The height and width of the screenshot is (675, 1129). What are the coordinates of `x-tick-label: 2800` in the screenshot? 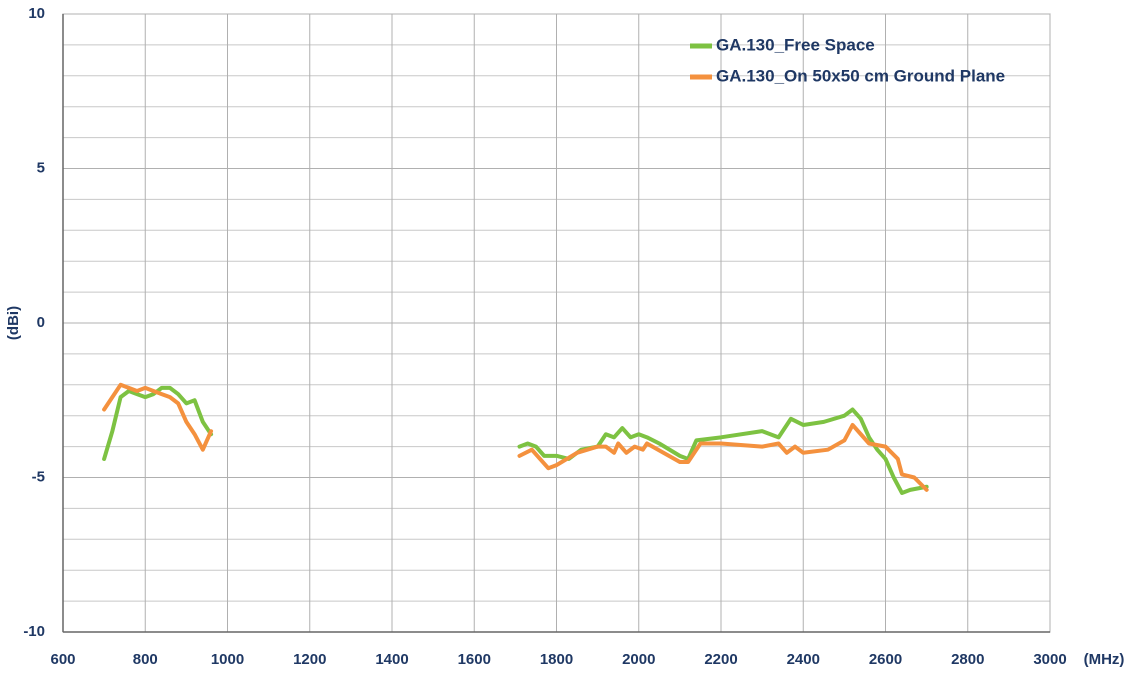 It's located at (967, 659).